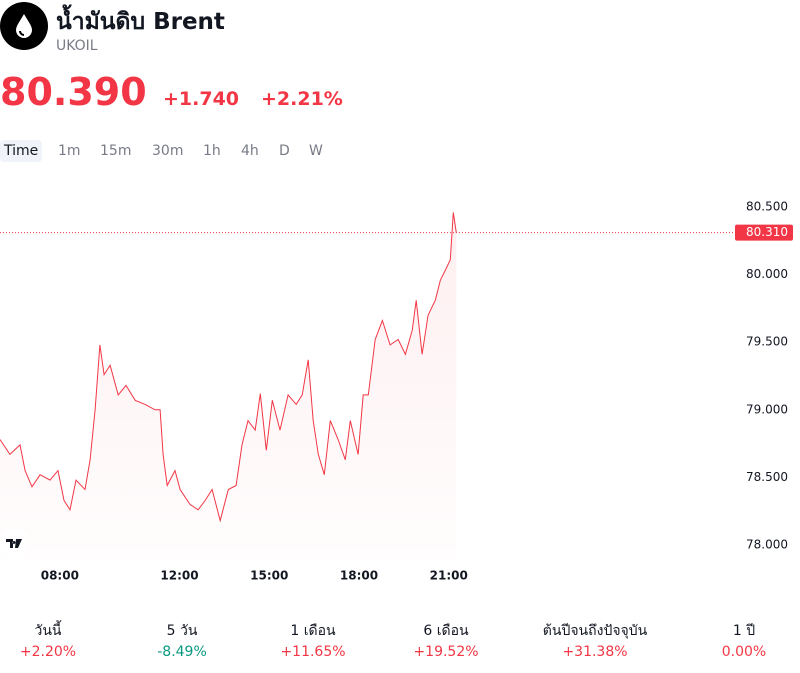 The width and height of the screenshot is (800, 673). What do you see at coordinates (182, 652) in the screenshot?
I see `period-value: -8.49%` at bounding box center [182, 652].